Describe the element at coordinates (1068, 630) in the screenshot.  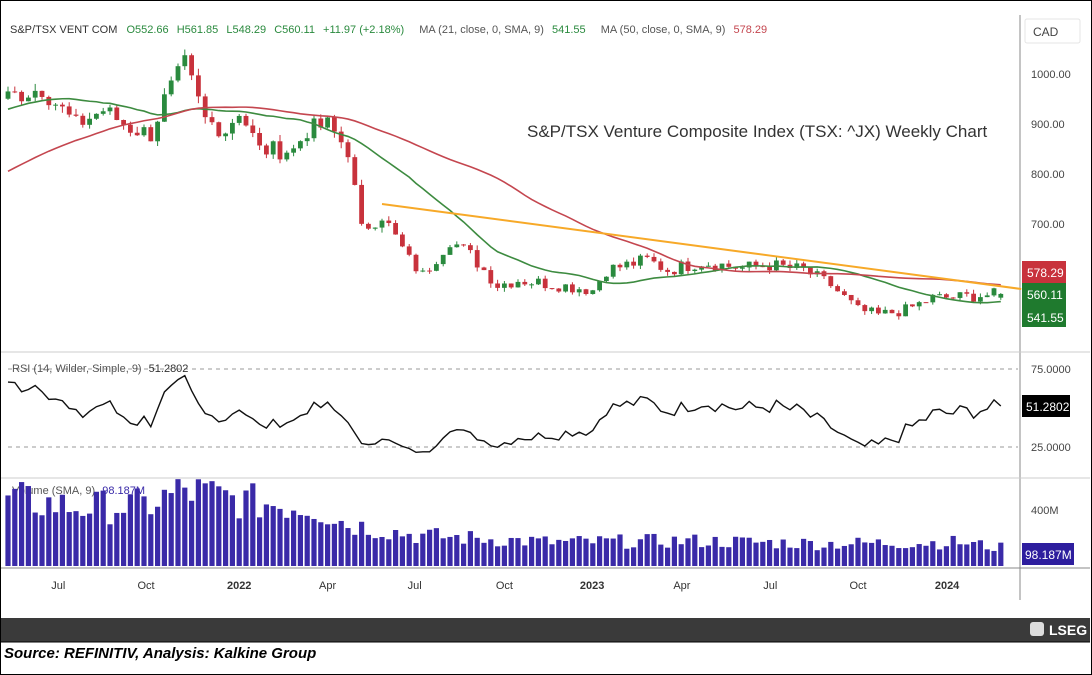
I see `lseg-logo-text: LSEG` at that location.